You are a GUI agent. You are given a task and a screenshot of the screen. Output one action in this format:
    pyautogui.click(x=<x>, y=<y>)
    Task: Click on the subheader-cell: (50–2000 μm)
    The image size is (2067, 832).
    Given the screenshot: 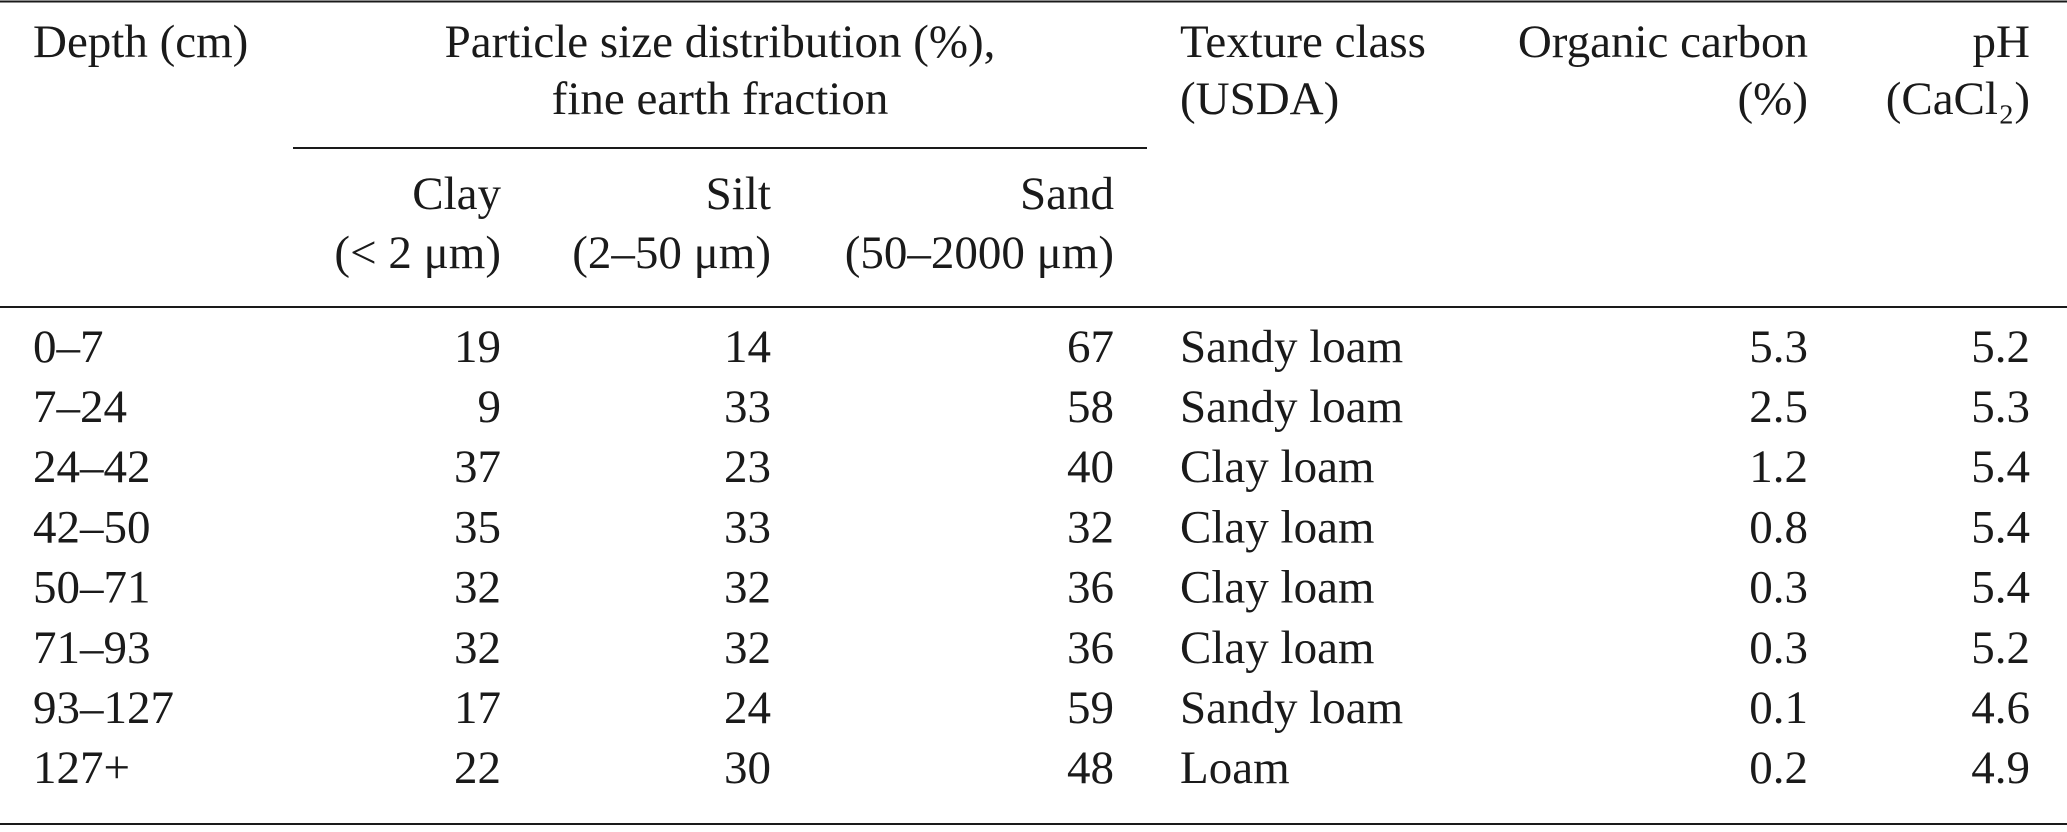 What is the action you would take?
    pyautogui.click(x=979, y=253)
    